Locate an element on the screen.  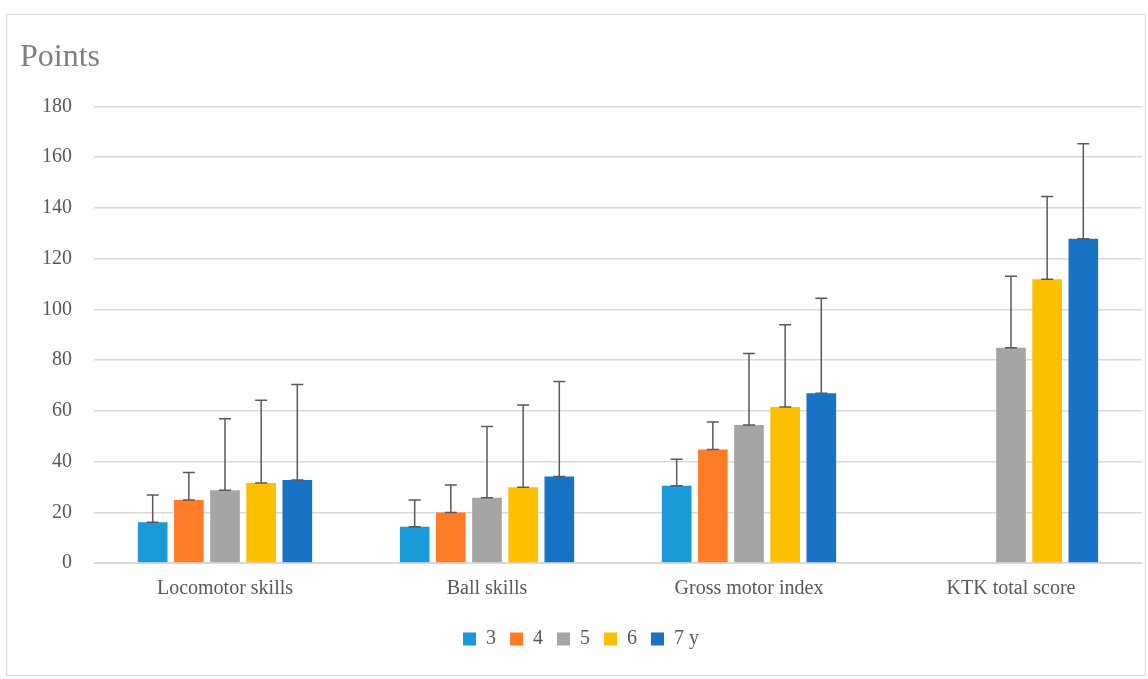
legend-label: 6 is located at coordinates (632, 637).